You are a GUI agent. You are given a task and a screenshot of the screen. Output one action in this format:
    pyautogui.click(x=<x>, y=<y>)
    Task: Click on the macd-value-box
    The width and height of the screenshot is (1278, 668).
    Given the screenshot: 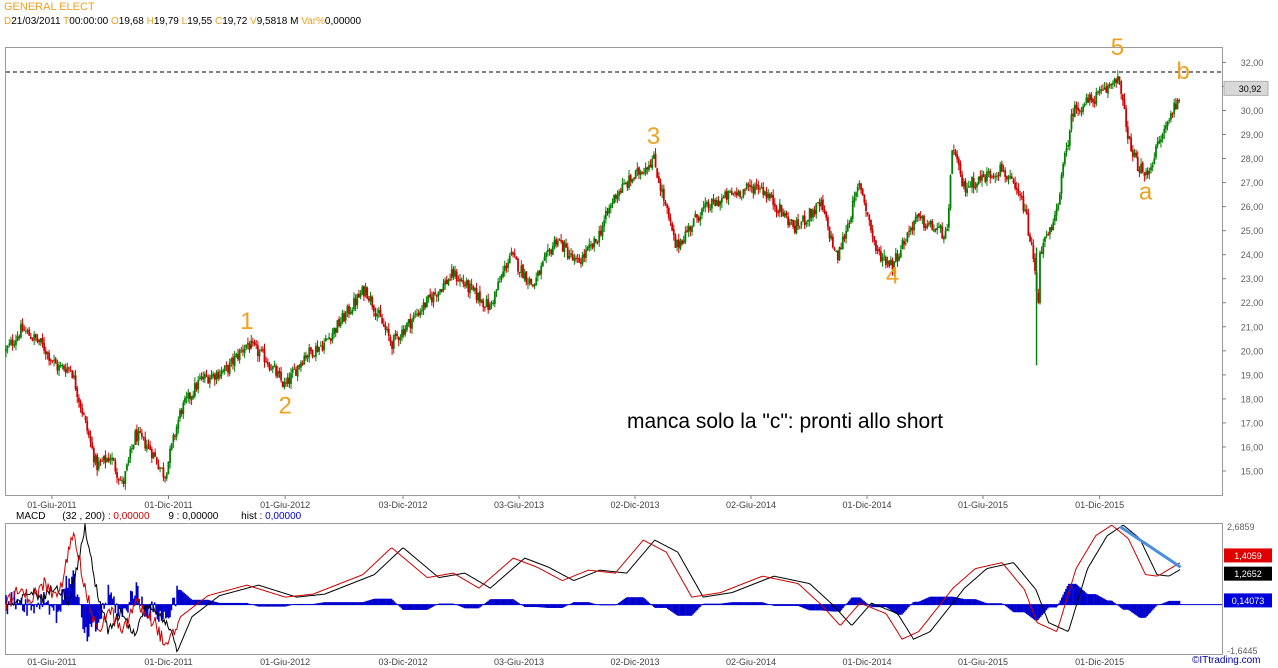 What is the action you would take?
    pyautogui.click(x=1248, y=555)
    